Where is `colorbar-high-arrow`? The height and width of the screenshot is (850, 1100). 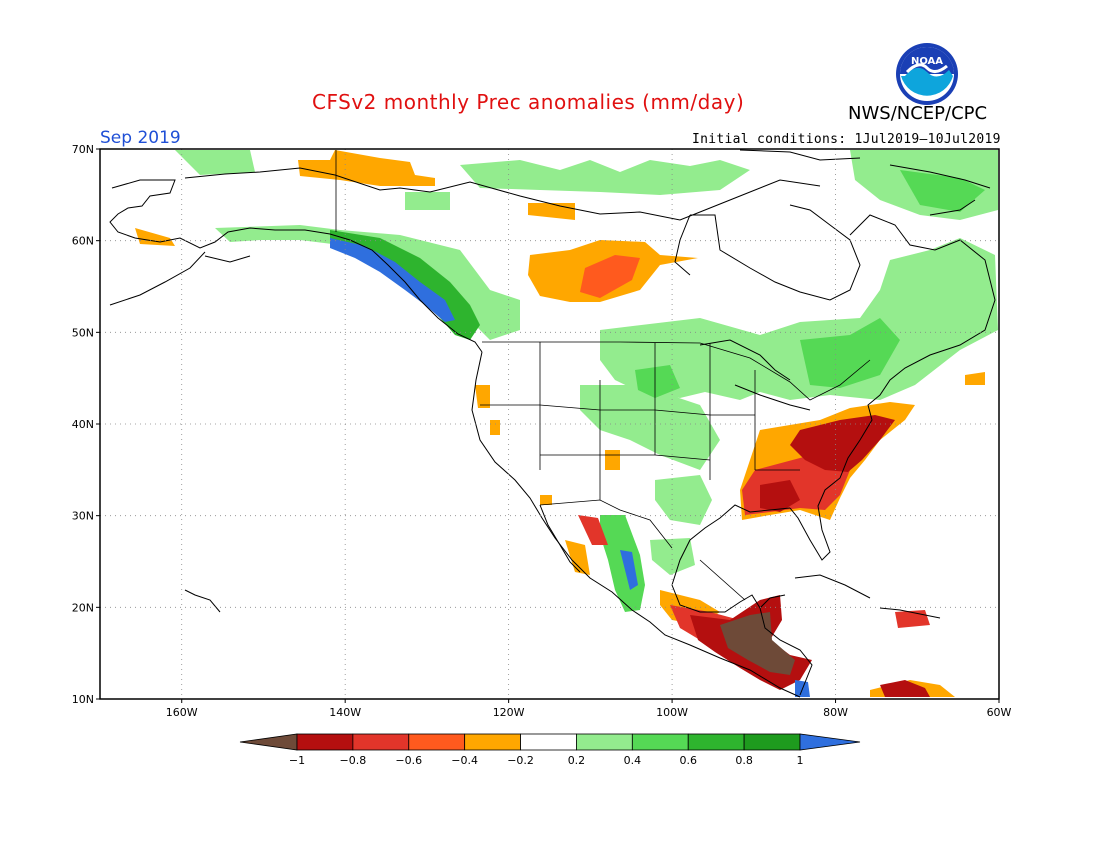 colorbar-high-arrow is located at coordinates (830, 742).